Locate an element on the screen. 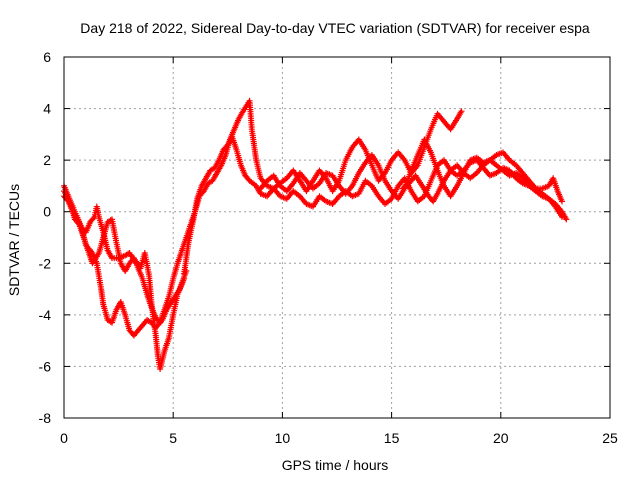  y-tick-label: -6 is located at coordinates (45, 366).